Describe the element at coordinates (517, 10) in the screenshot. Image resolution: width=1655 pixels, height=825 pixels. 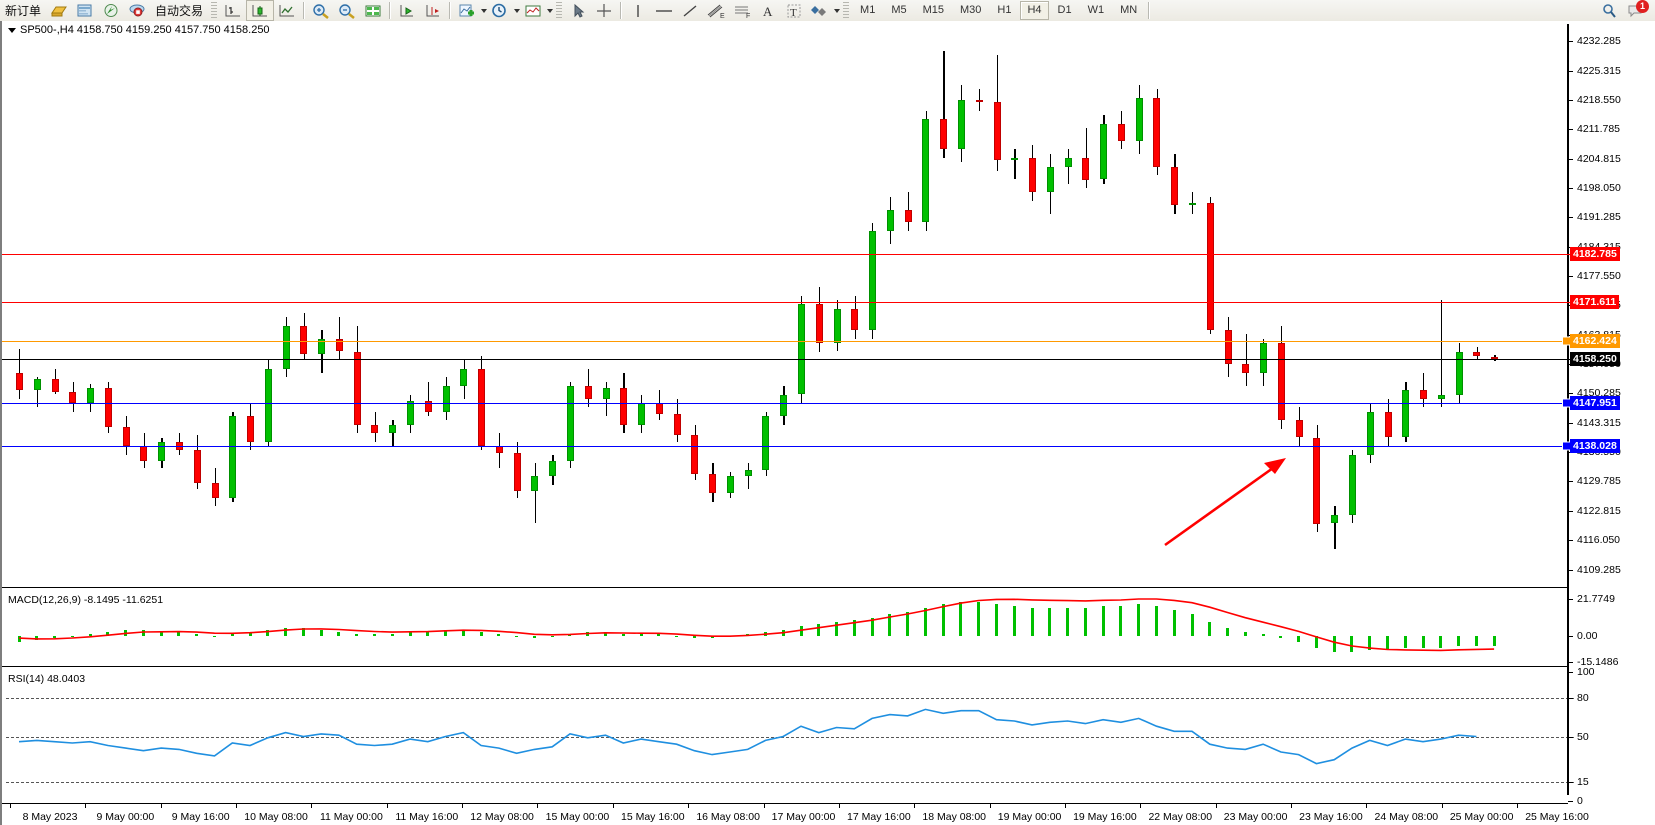
I see `period-chevron-down-icon` at that location.